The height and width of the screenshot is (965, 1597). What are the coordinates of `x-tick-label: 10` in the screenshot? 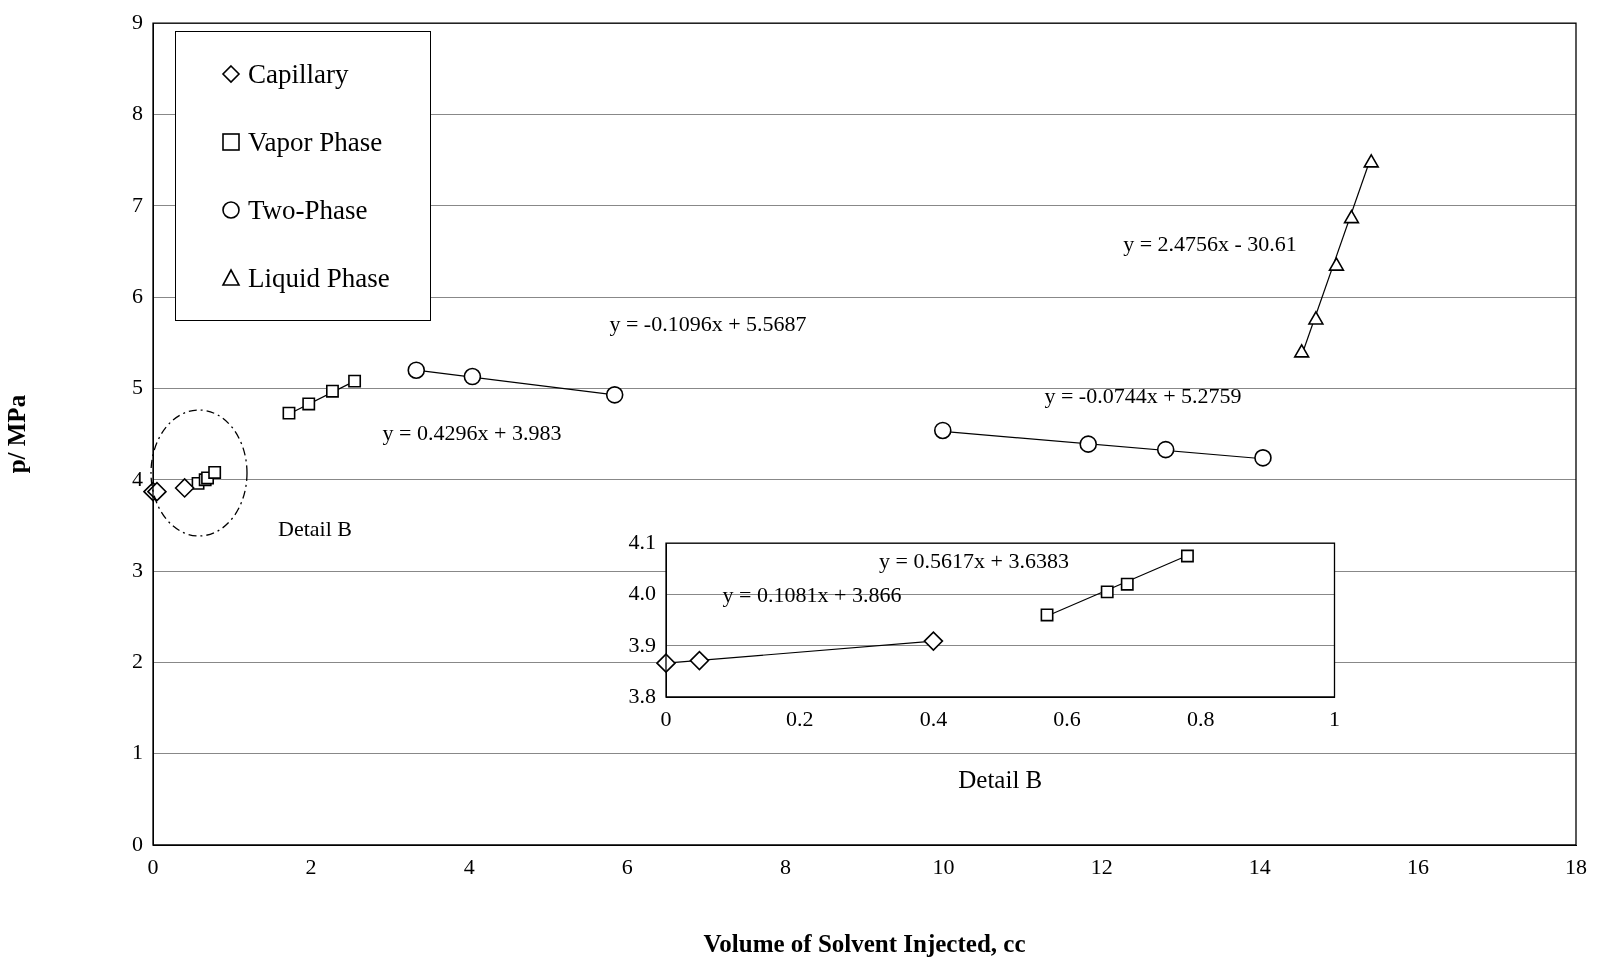 It's located at (943, 866).